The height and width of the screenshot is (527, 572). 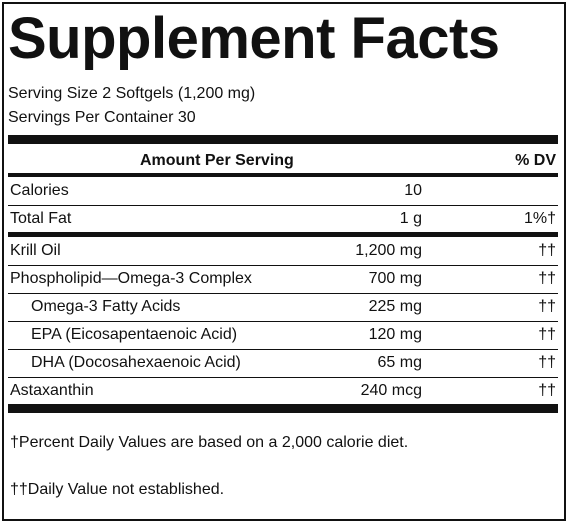 What do you see at coordinates (254, 38) in the screenshot?
I see `panel-title: Supplement Facts` at bounding box center [254, 38].